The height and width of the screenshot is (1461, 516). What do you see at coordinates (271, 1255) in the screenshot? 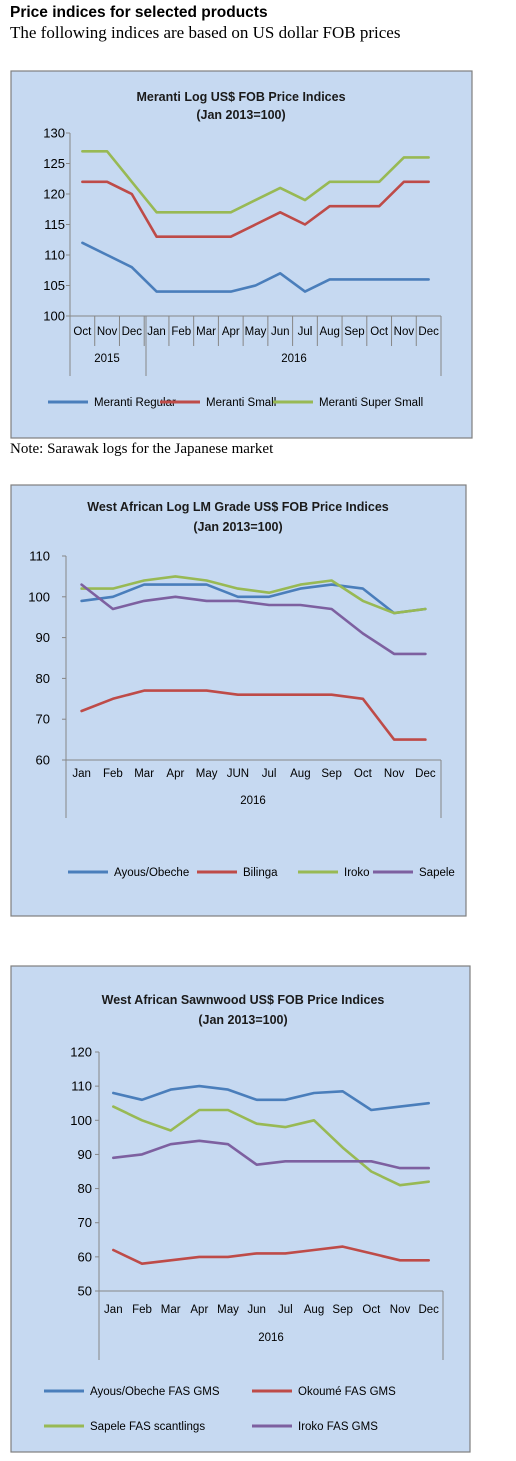
I see `series-line-okoum-fas-gms` at bounding box center [271, 1255].